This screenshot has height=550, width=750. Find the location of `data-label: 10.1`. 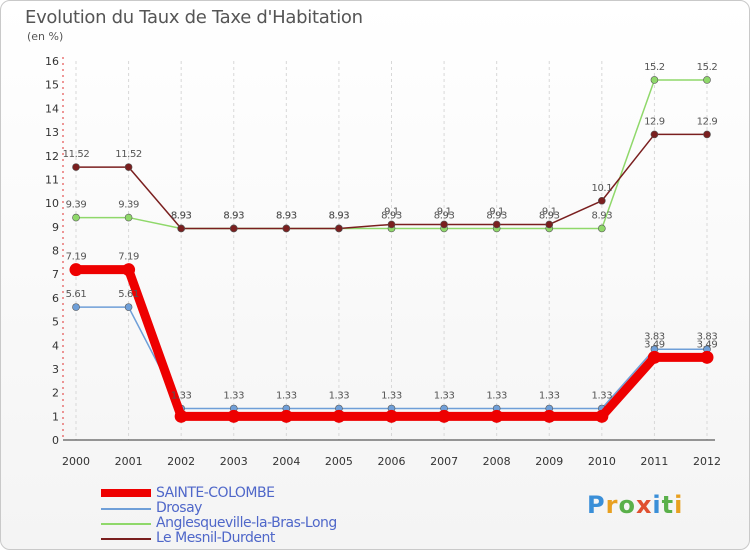

data-label: 10.1 is located at coordinates (601, 188).